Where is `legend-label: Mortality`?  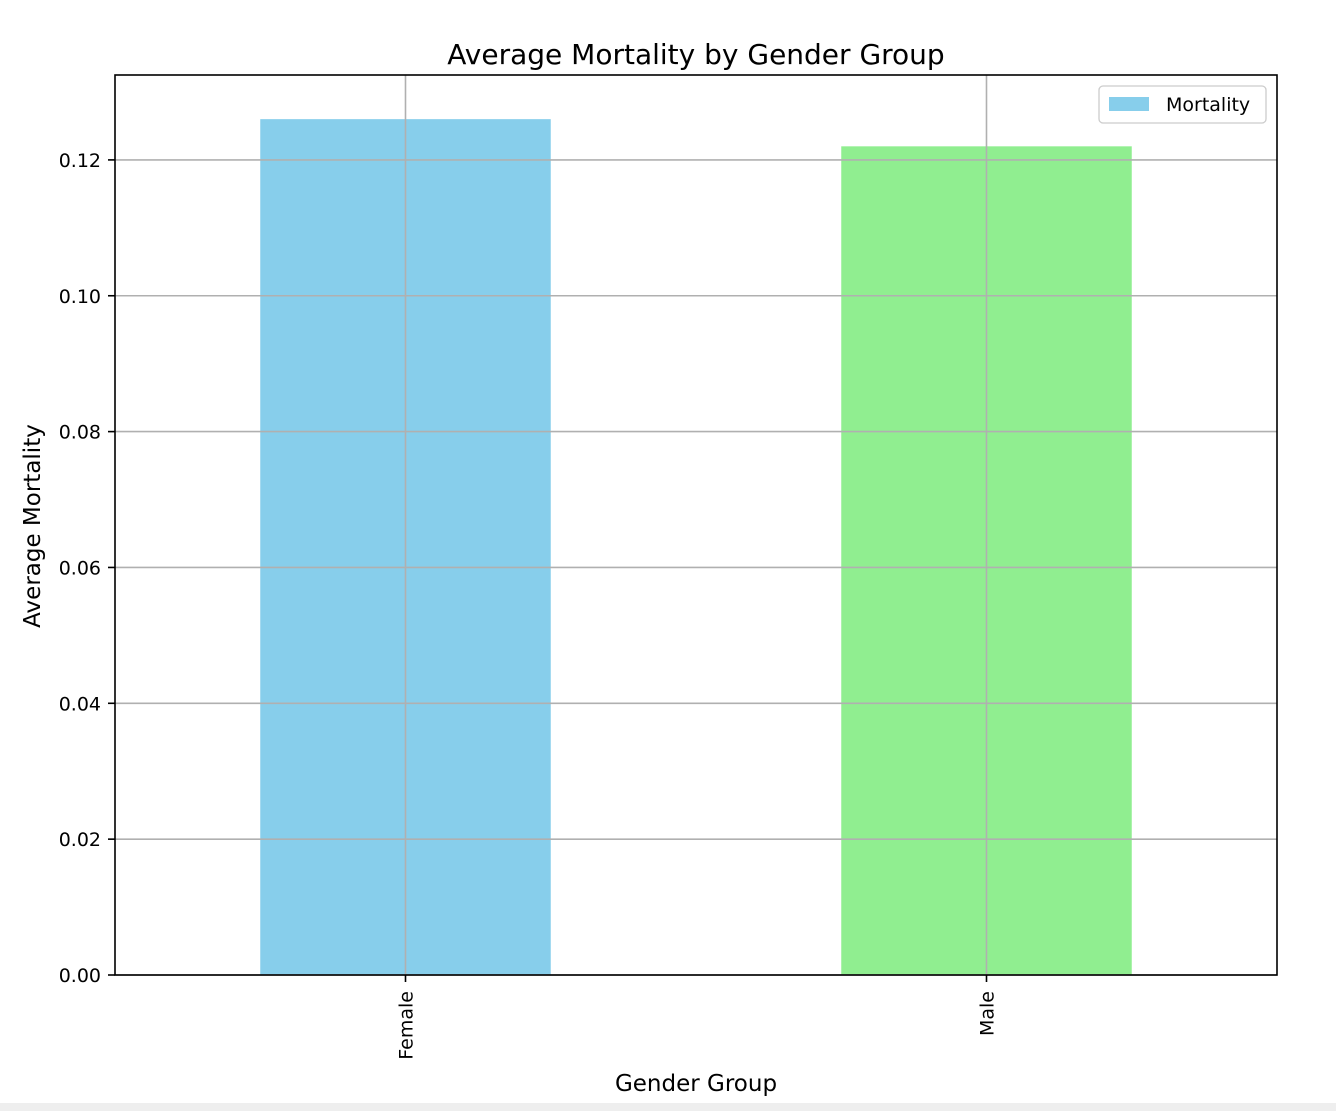 legend-label: Mortality is located at coordinates (1208, 105).